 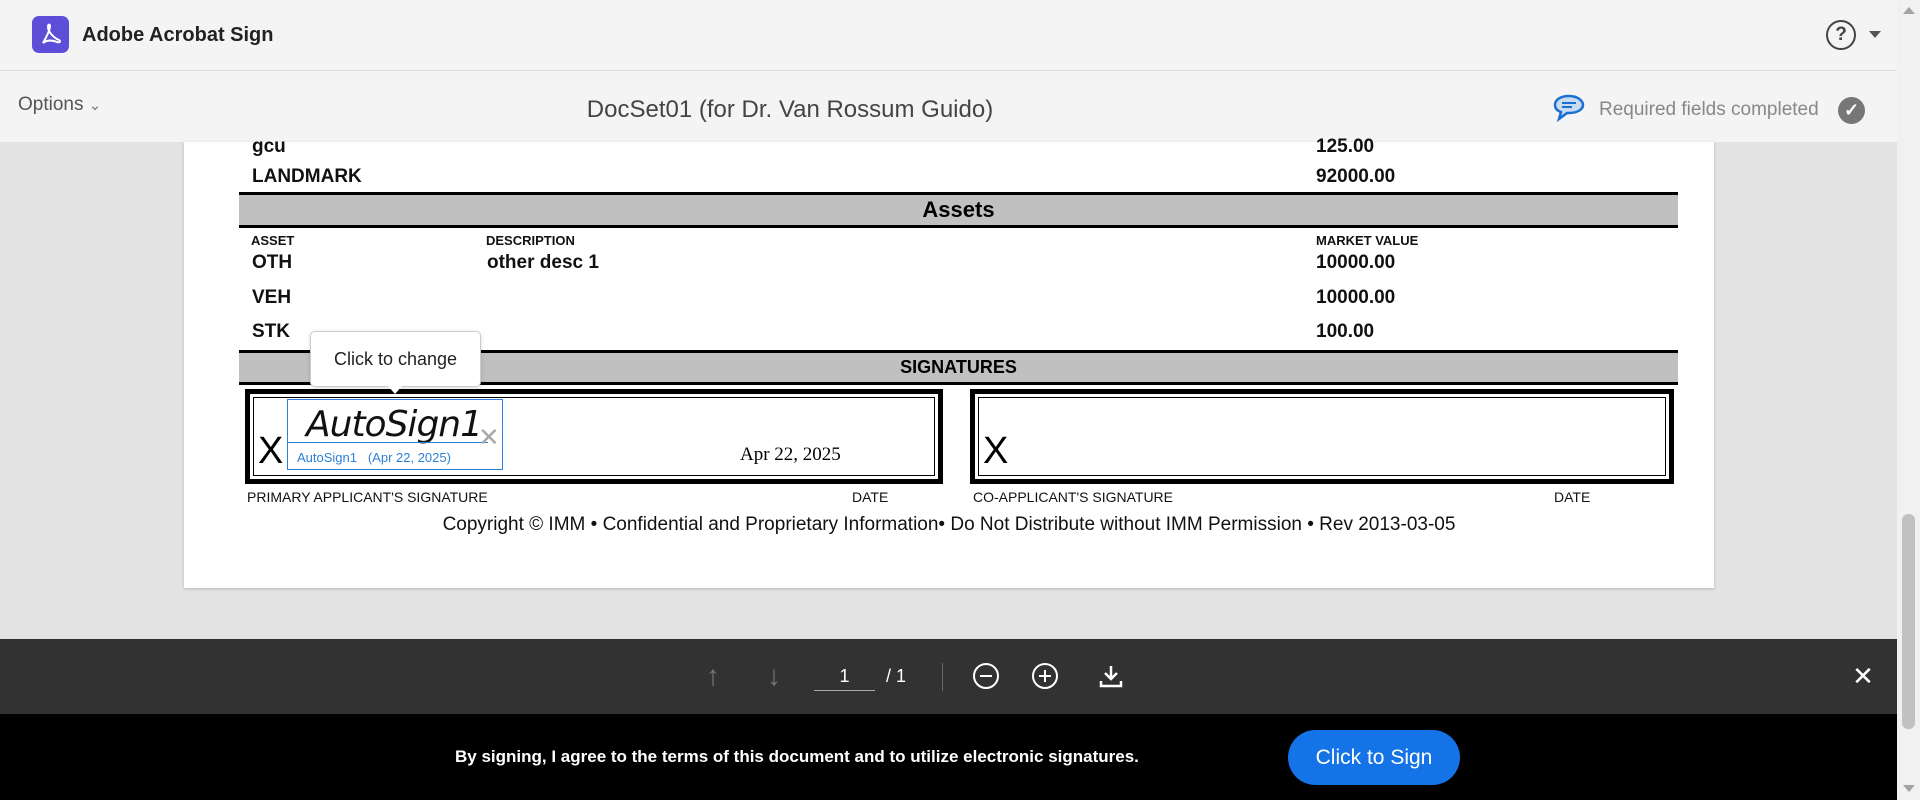 What do you see at coordinates (1322, 436) in the screenshot?
I see `co-applicant-signature-box: X` at bounding box center [1322, 436].